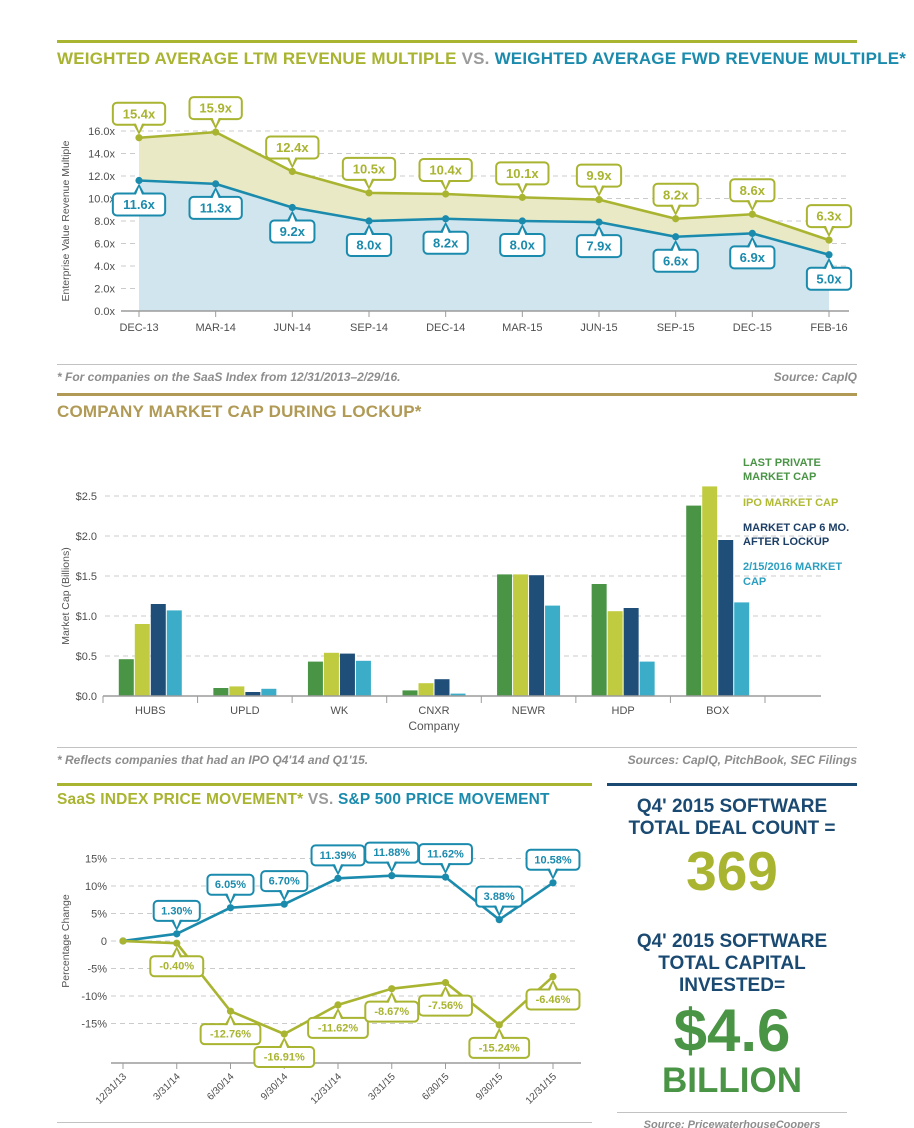 The image size is (914, 1128). I want to click on y-tick-label: 5%, so click(99, 915).